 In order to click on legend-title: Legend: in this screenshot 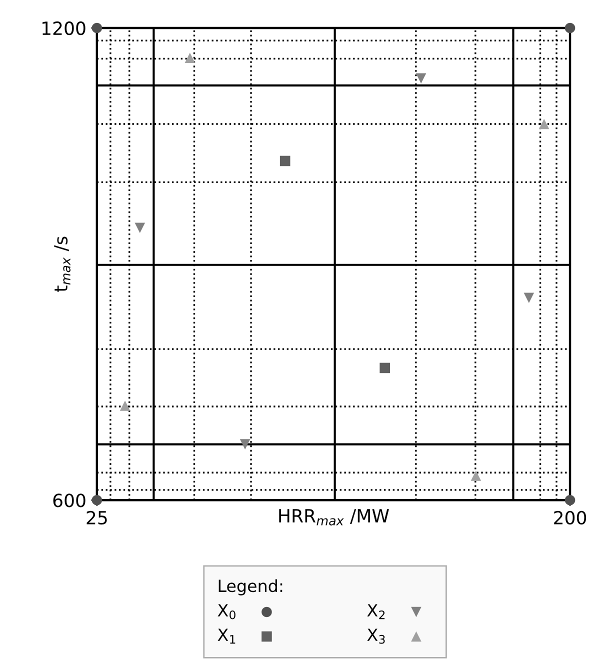, I will do `click(250, 587)`.